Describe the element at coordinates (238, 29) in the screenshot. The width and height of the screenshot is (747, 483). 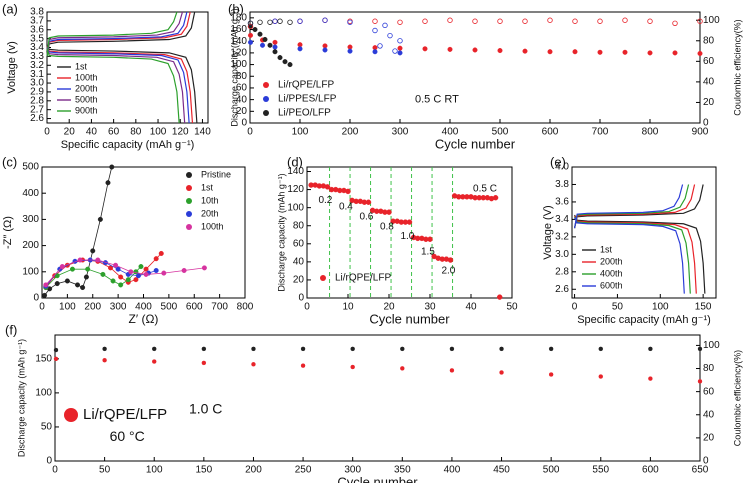
I see `y-tick-label: 160` at that location.